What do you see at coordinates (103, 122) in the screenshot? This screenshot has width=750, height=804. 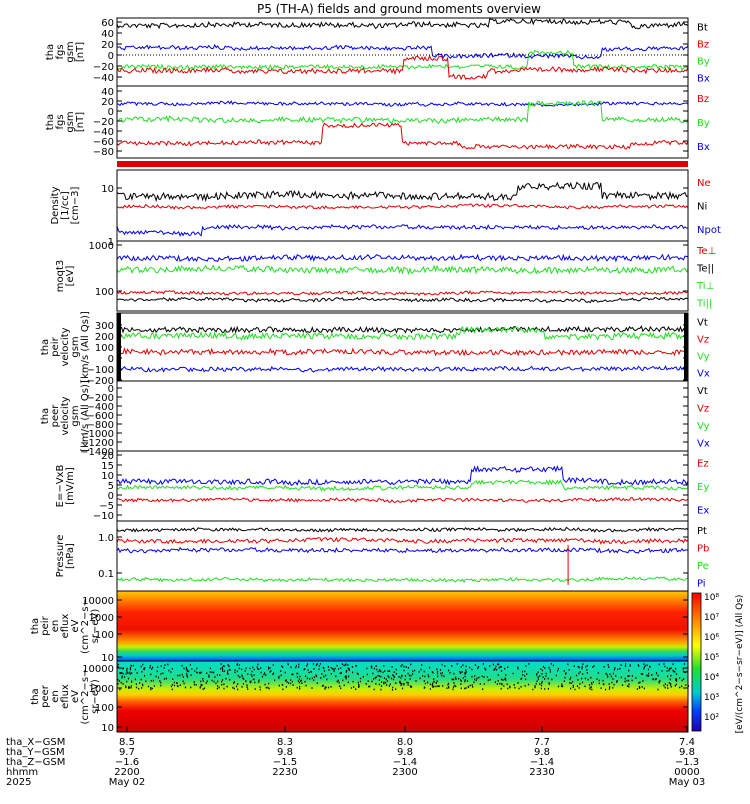 I see `ytick-label: −20` at bounding box center [103, 122].